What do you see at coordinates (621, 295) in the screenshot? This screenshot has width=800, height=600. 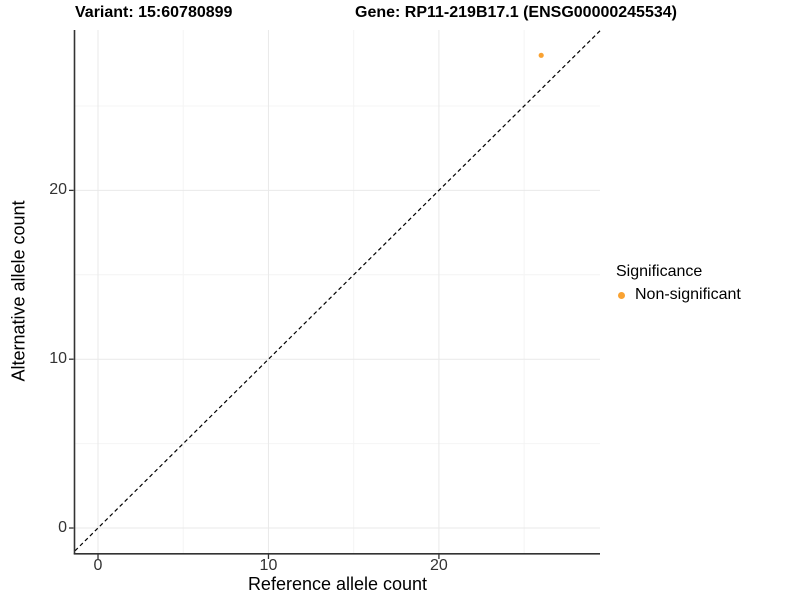 I see `legend-point-icon` at bounding box center [621, 295].